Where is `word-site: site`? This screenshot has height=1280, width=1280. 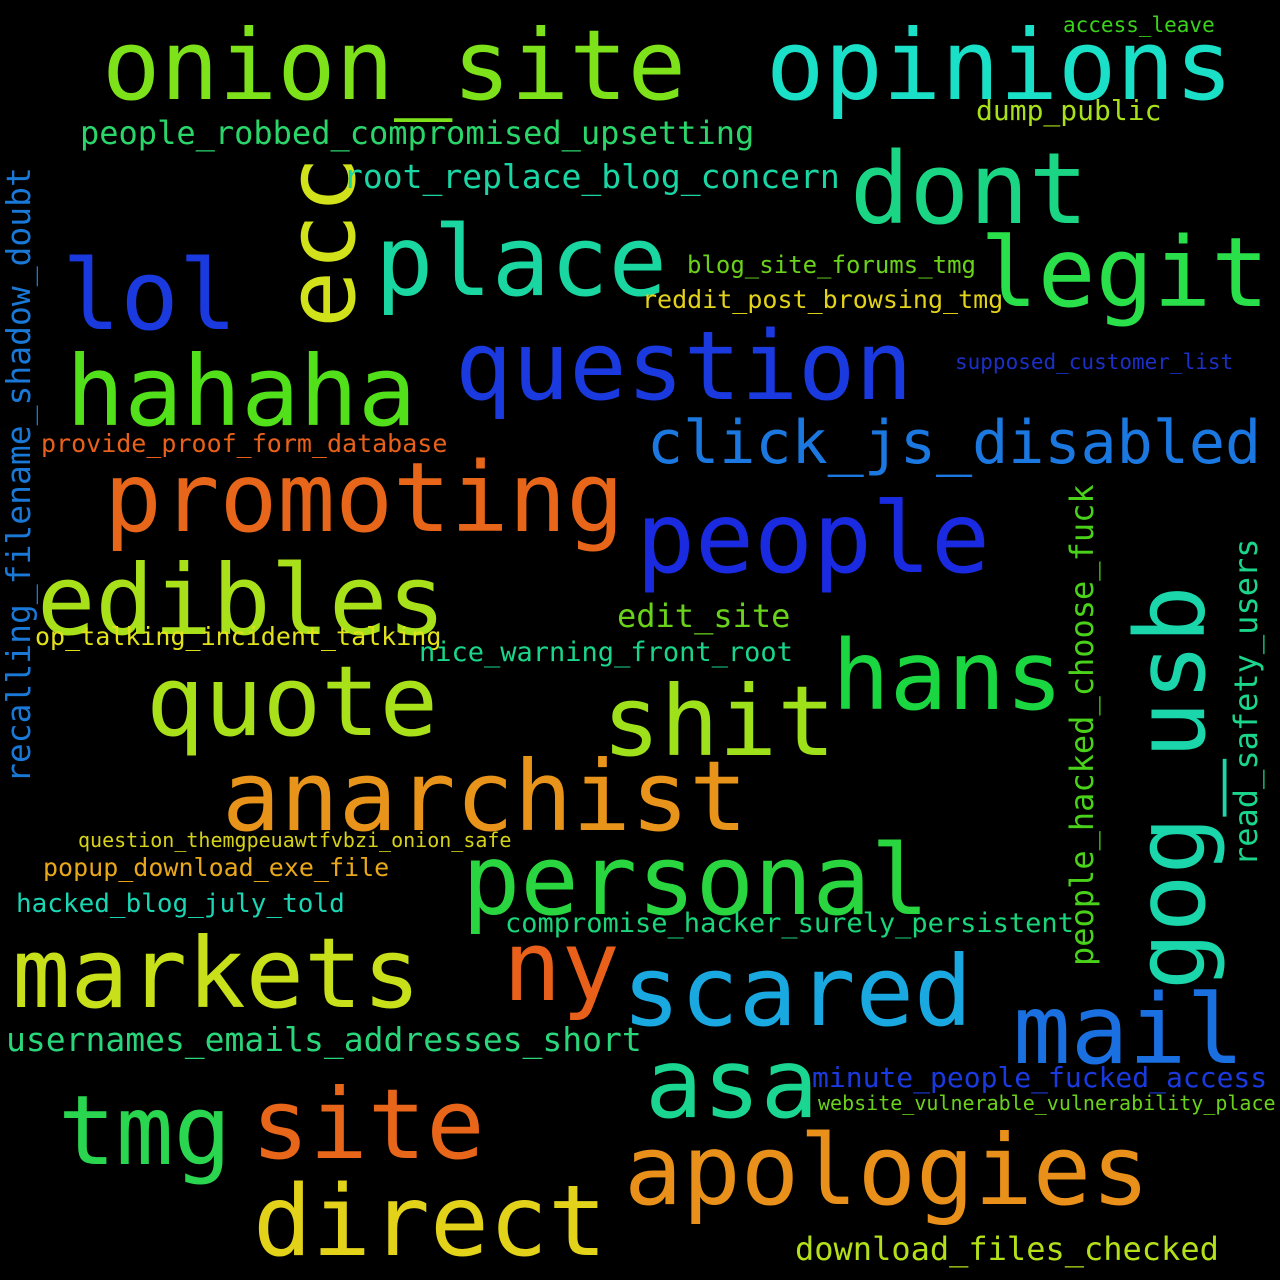
word-site: site is located at coordinates (368, 1124).